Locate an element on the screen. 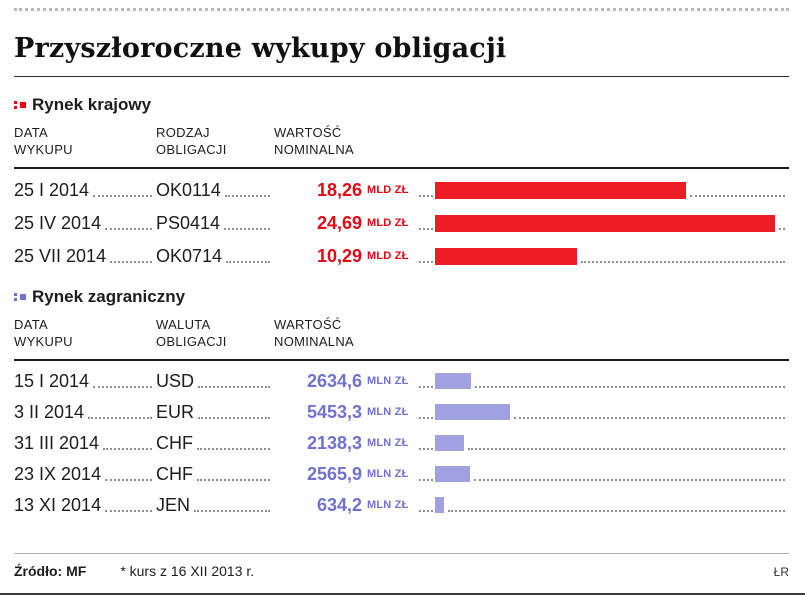 This screenshot has height=595, width=805. redemption-date: 23 IX 2014 is located at coordinates (58, 473).